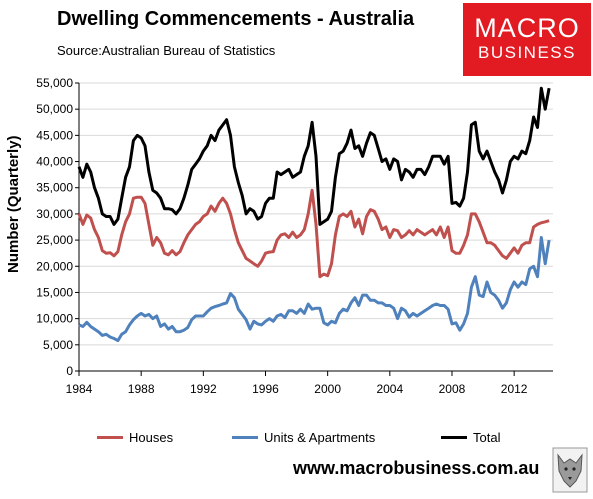 The height and width of the screenshot is (499, 593). What do you see at coordinates (313, 233) in the screenshot?
I see `series-line-houses` at bounding box center [313, 233].